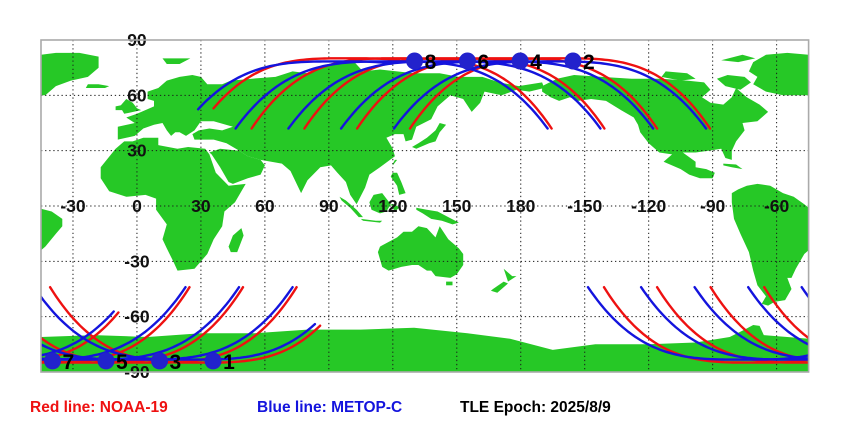 This screenshot has width=850, height=425. Describe the element at coordinates (520, 206) in the screenshot. I see `tick-label-lon-180: 180` at that location.